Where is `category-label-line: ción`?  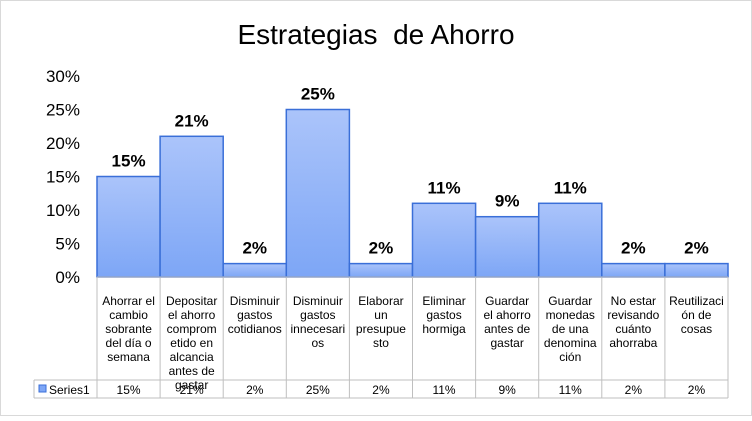
category-label-line: ción is located at coordinates (570, 357).